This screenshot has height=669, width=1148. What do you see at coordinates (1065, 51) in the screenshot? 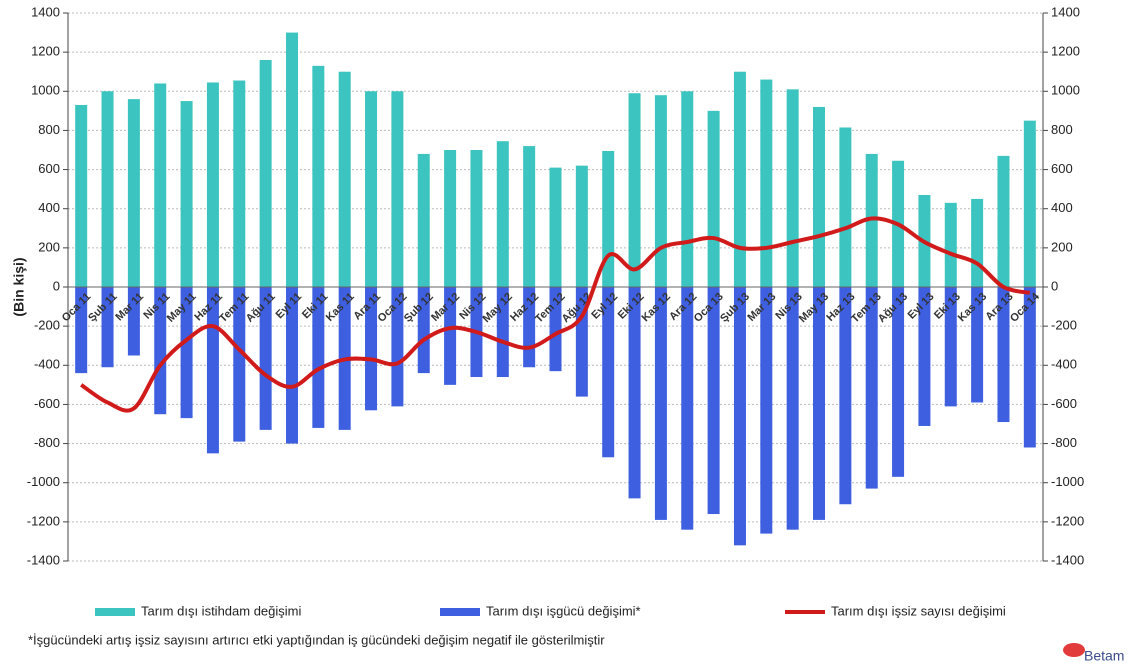
I see `y2-tick-label: 1200` at bounding box center [1065, 51].